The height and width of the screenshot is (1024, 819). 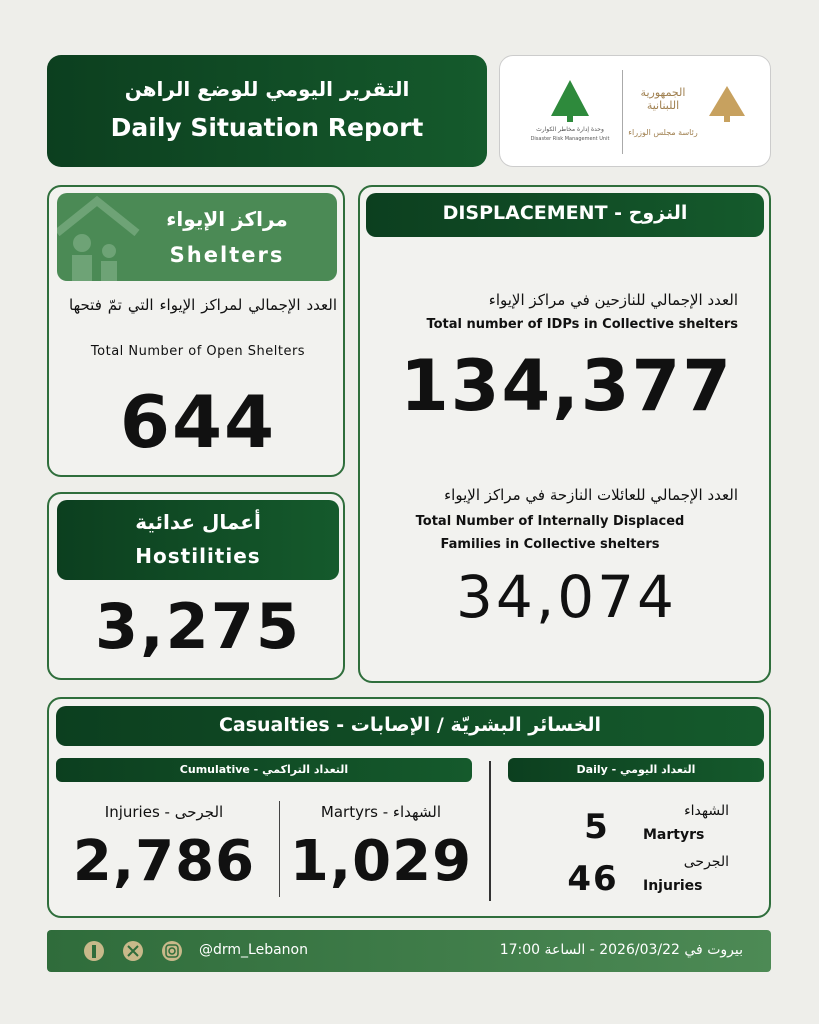 I want to click on gold-cedar, so click(x=727, y=104).